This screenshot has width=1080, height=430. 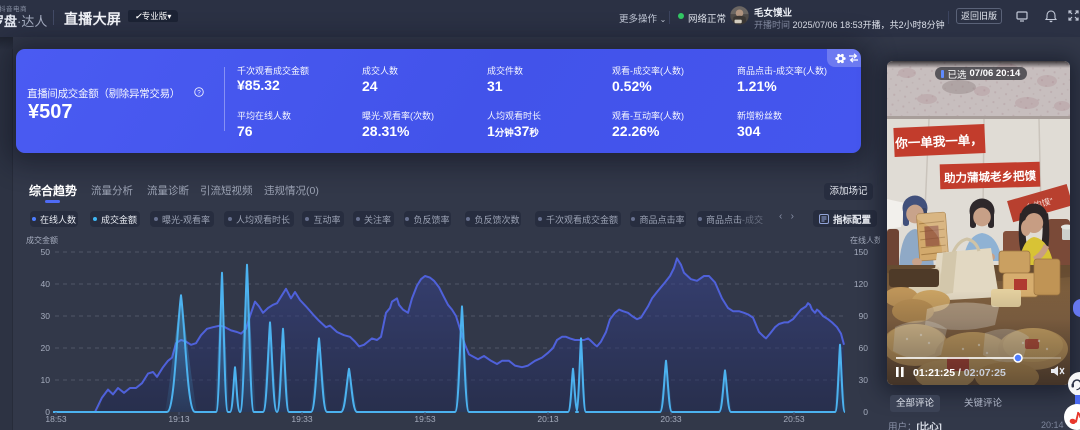 What do you see at coordinates (864, 348) in the screenshot?
I see `svg-text: 60` at bounding box center [864, 348].